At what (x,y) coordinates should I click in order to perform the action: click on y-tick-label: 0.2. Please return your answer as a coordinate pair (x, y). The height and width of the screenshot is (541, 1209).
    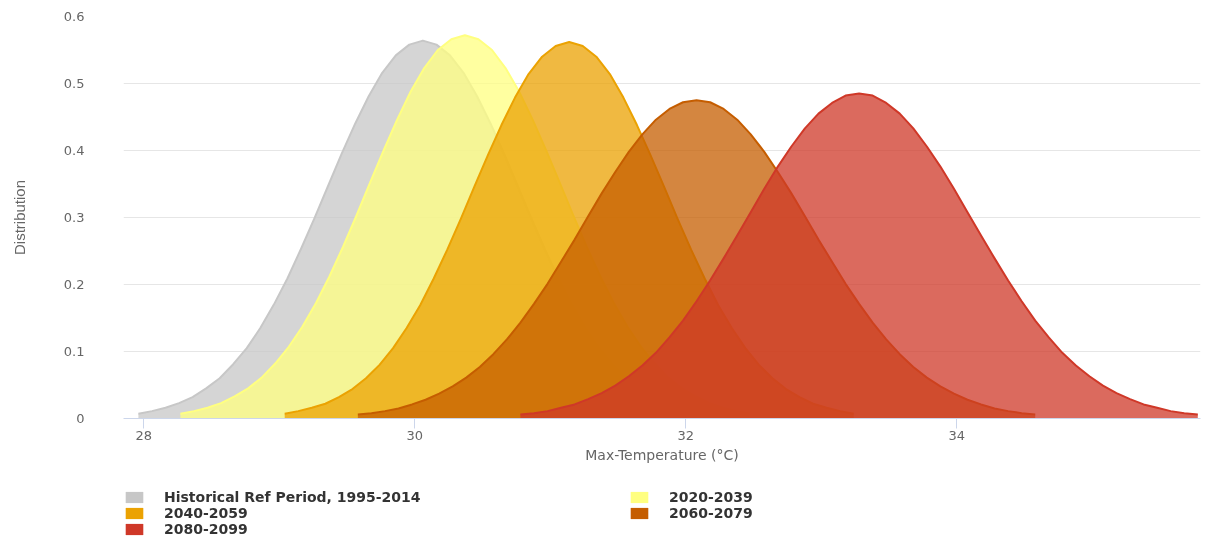
    Looking at the image, I should click on (74, 284).